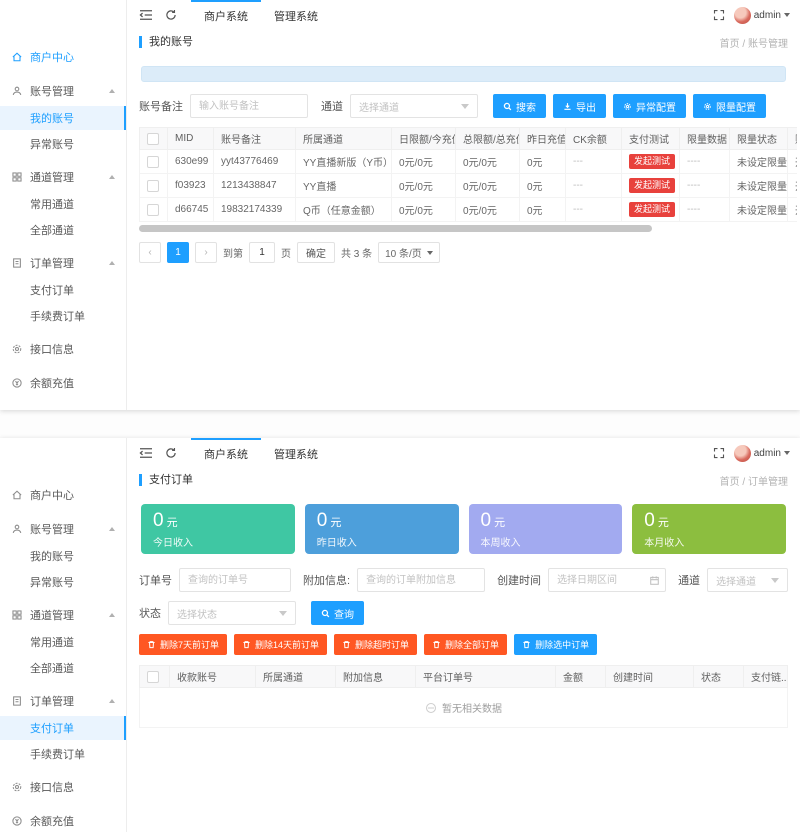 Image resolution: width=800 pixels, height=832 pixels. I want to click on remark-input, so click(249, 106).